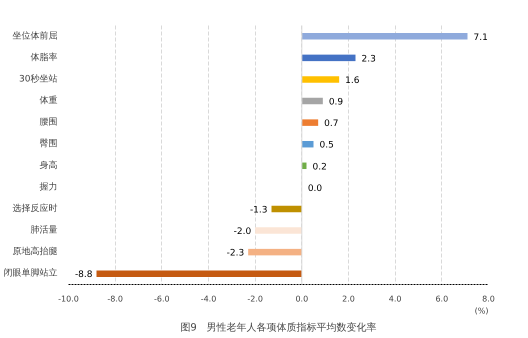  I want to click on x-tick-label: 6.0, so click(441, 299).